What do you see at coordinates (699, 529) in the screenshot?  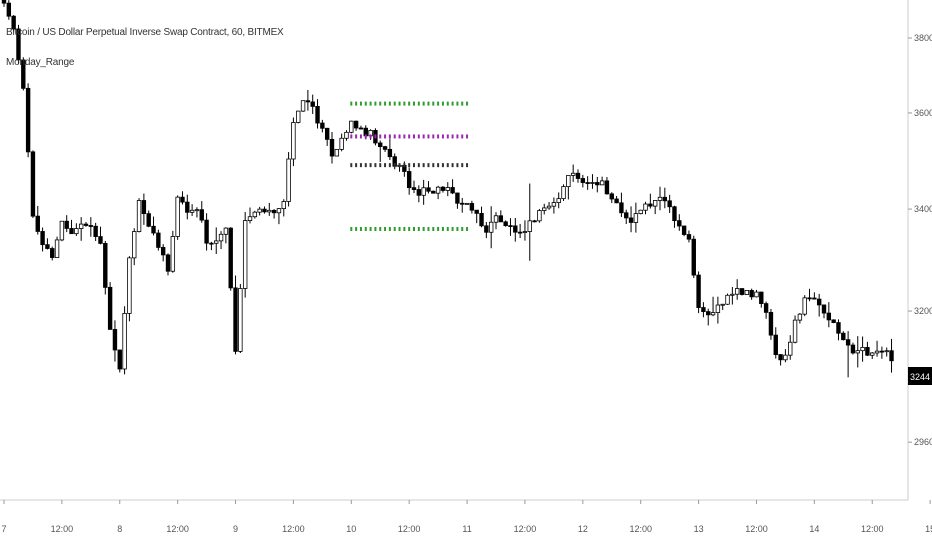 I see `time-tick-label: 13` at bounding box center [699, 529].